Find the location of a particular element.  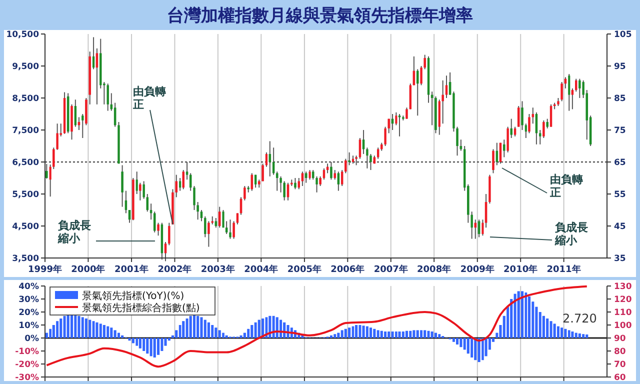

y-tick-label: -10% is located at coordinates (27, 352).